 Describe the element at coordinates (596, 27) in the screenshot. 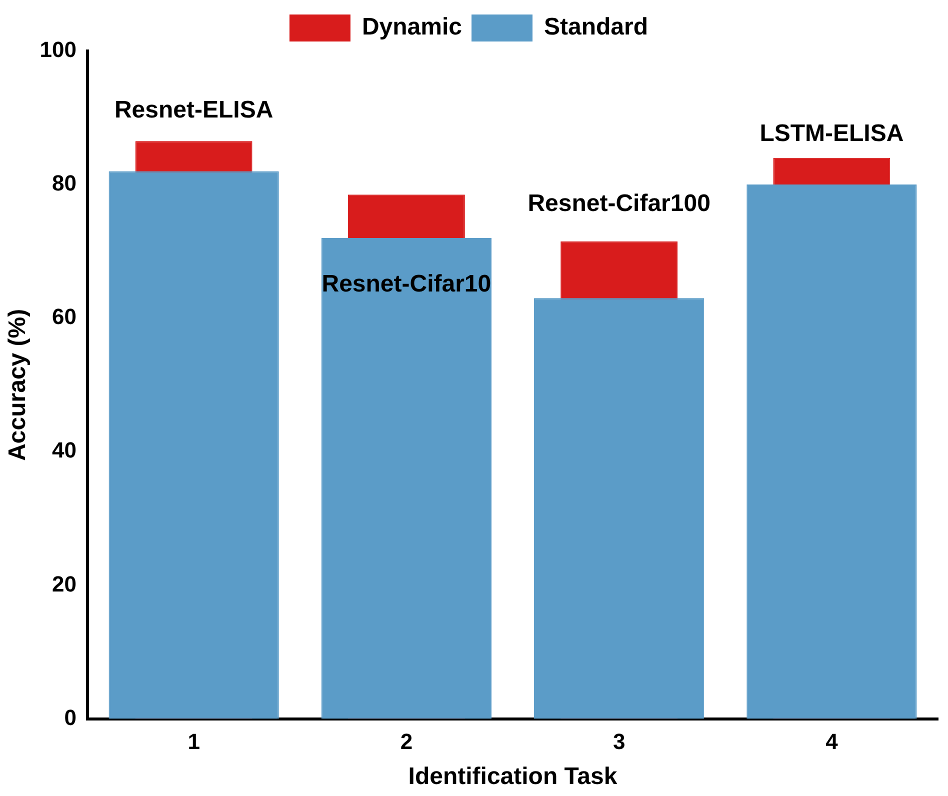

I see `legend-label: Standard` at that location.